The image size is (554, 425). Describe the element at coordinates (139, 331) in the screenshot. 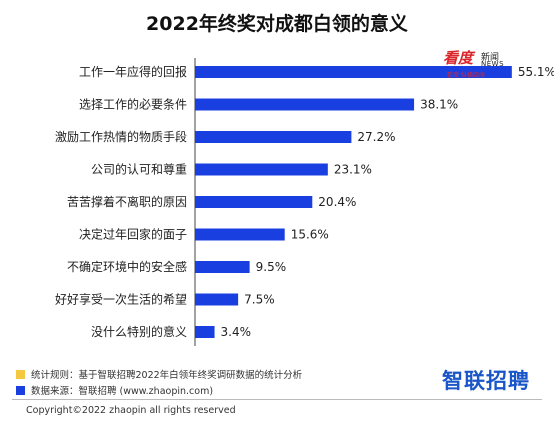

I see `category-label: 没什么特别的意义` at that location.